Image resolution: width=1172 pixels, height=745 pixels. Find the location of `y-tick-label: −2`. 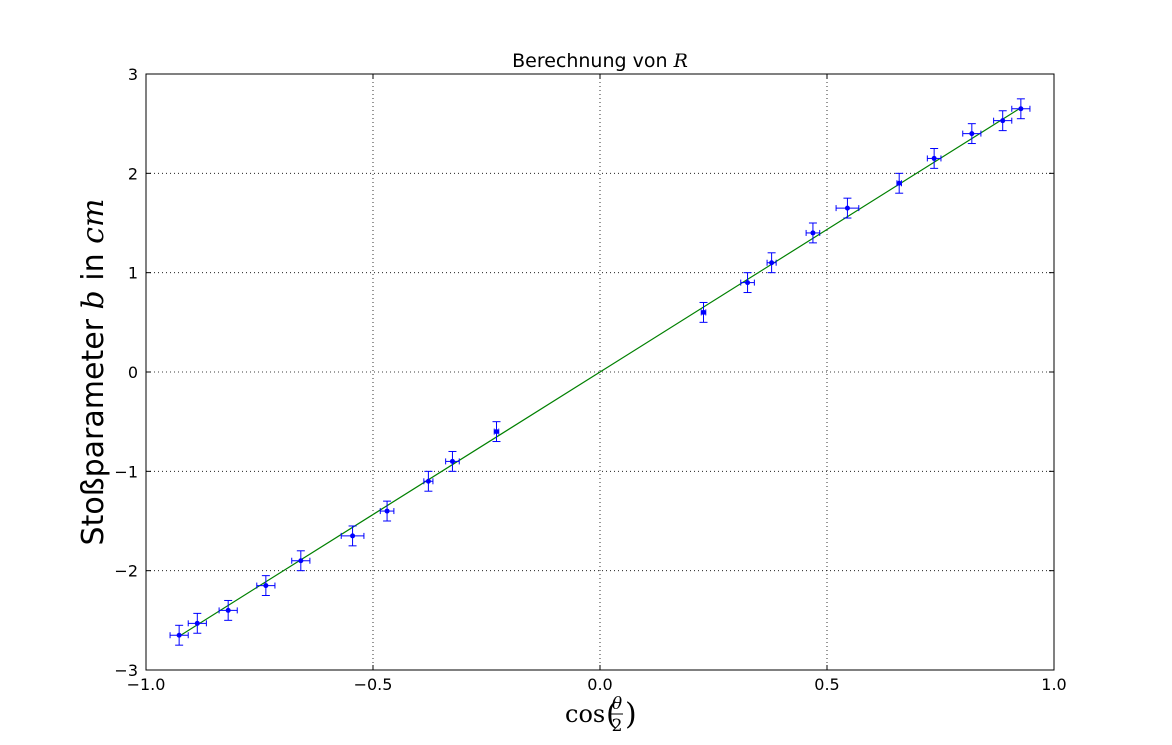

y-tick-label: −2 is located at coordinates (126, 571).